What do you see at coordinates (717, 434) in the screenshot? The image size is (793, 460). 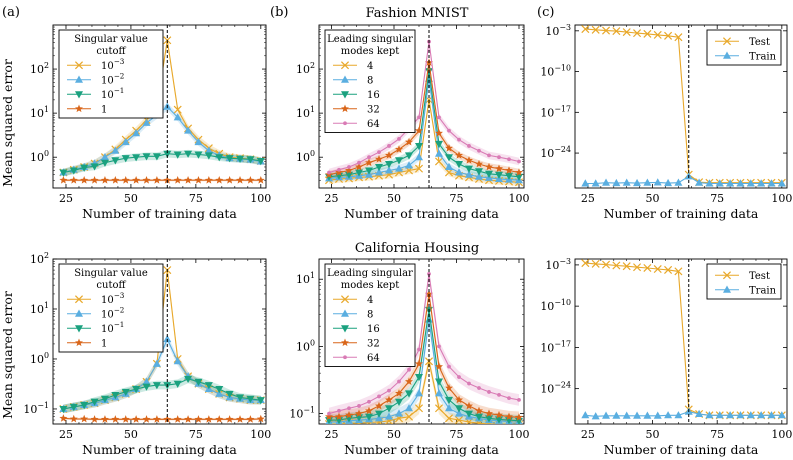 I see `housing-c-xtick-label: 75` at bounding box center [717, 434].